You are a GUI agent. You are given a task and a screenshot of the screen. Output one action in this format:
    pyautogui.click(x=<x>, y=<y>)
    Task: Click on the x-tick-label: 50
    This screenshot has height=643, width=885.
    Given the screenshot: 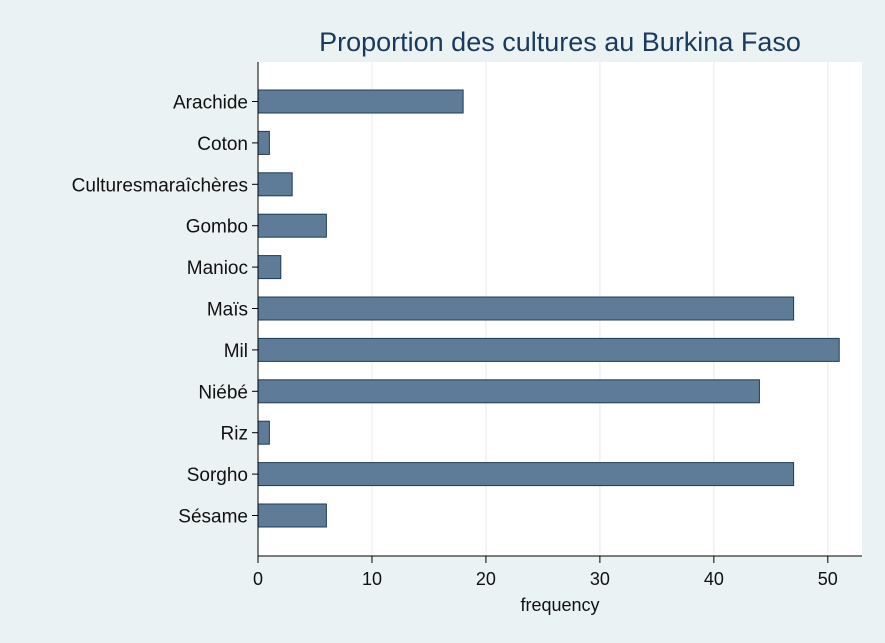 What is the action you would take?
    pyautogui.click(x=828, y=579)
    